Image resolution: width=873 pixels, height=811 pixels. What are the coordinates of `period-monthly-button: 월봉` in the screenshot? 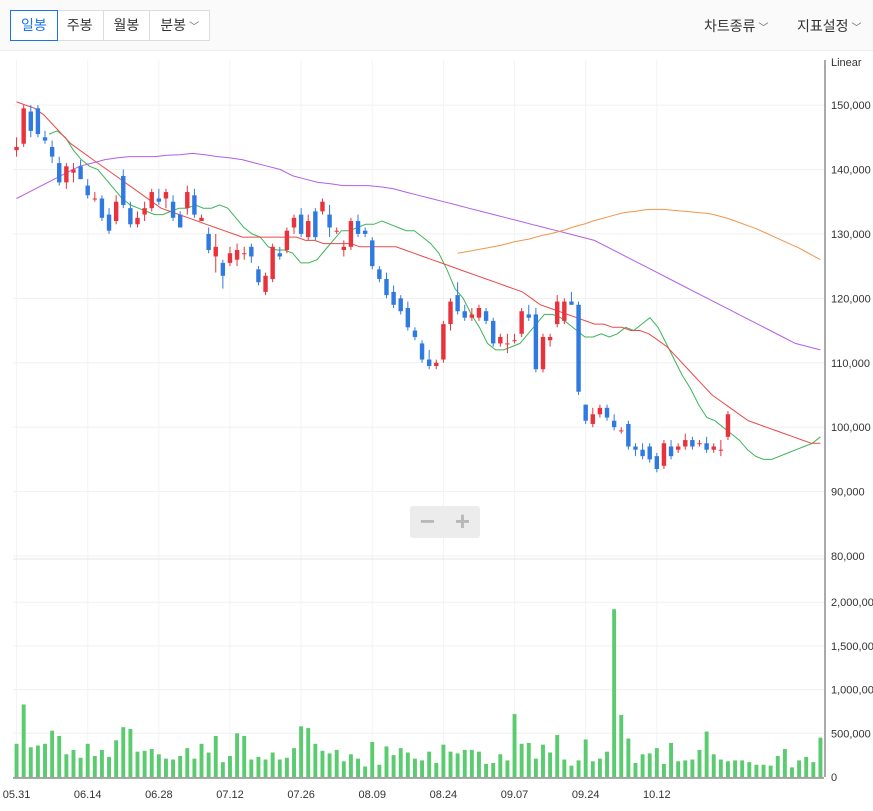 It's located at (127, 25).